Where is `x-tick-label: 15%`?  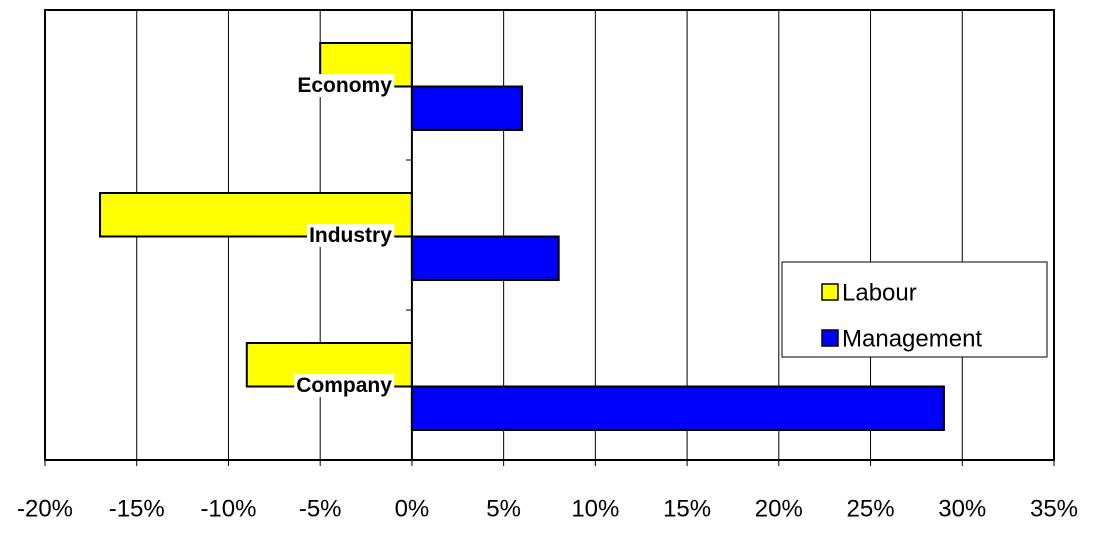
x-tick-label: 15% is located at coordinates (687, 508).